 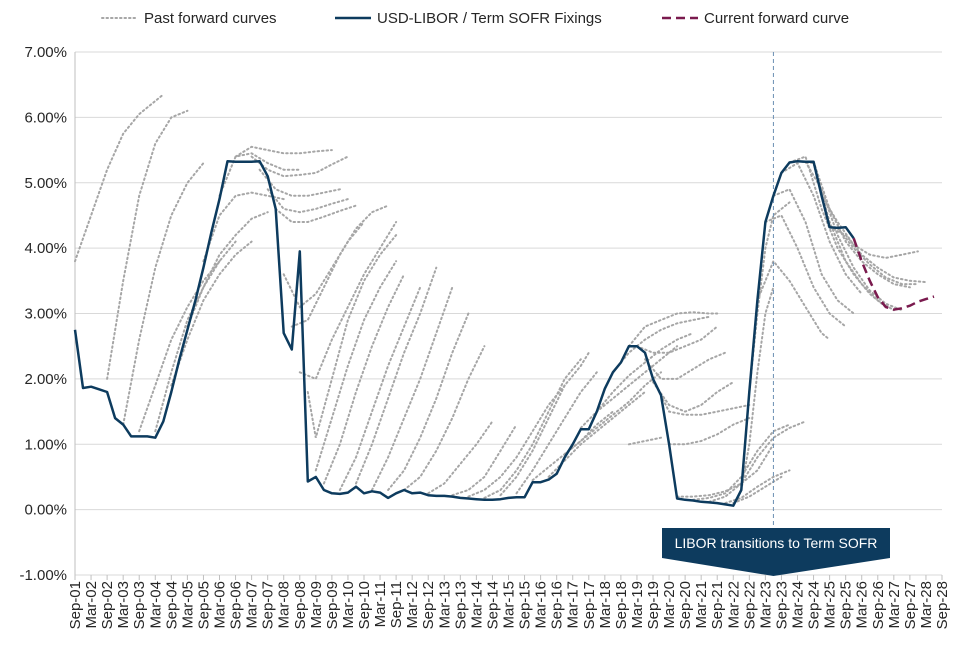 What do you see at coordinates (509, 605) in the screenshot?
I see `x-tick-label: Mar-15` at bounding box center [509, 605].